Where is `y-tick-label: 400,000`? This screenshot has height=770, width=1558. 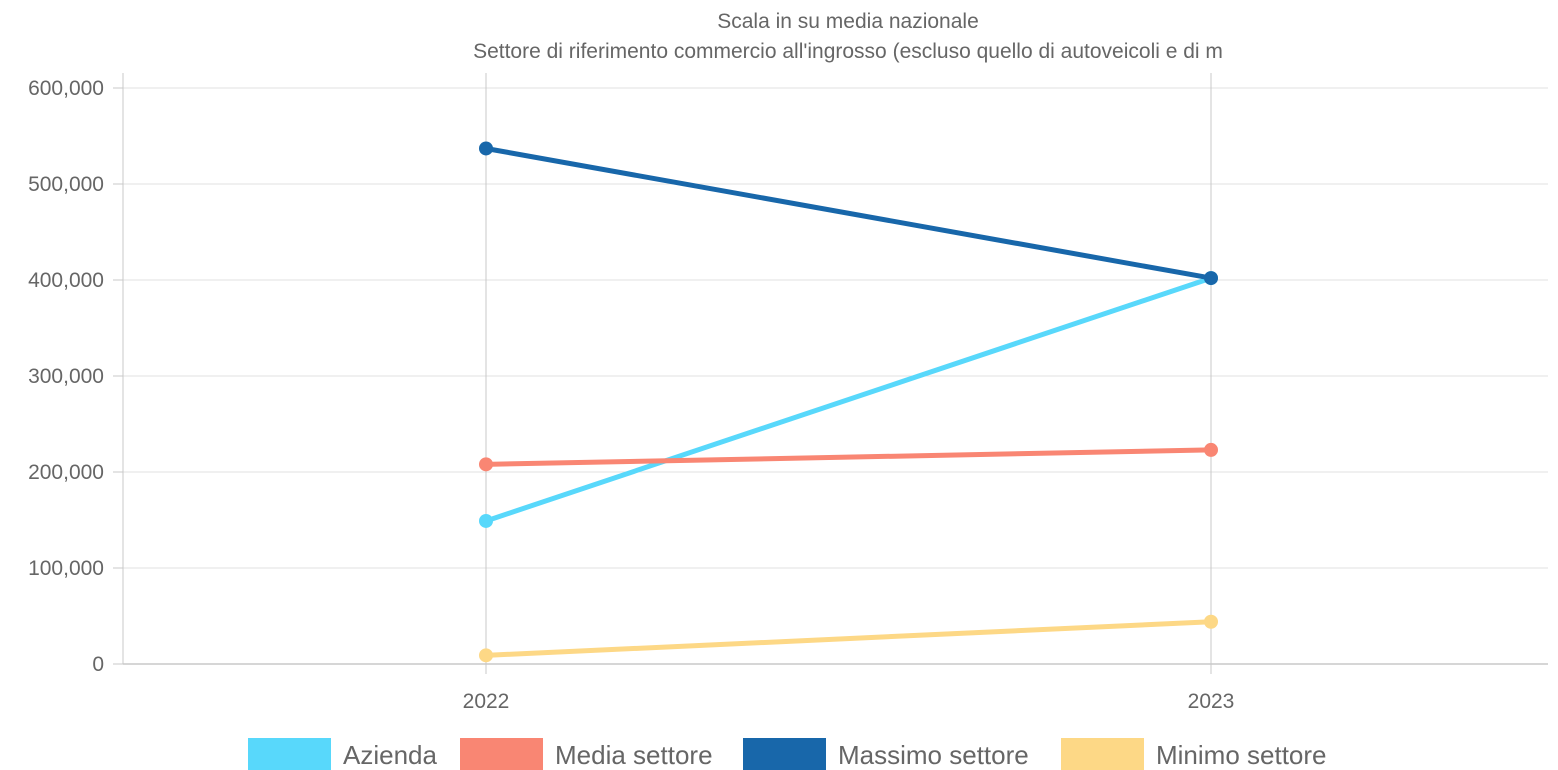
y-tick-label: 400,000 is located at coordinates (66, 280).